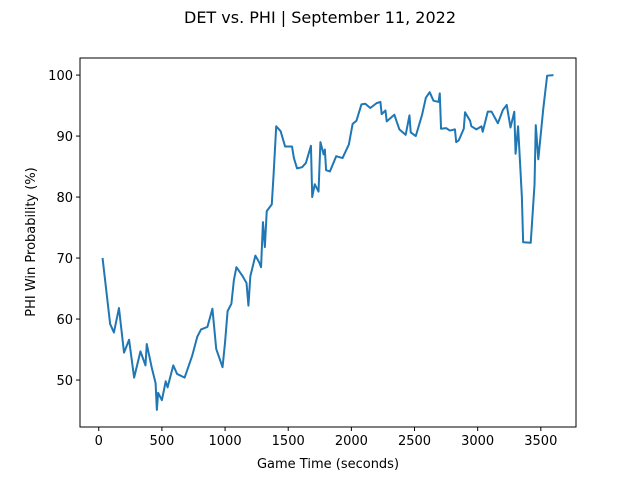 The width and height of the screenshot is (640, 480). Describe the element at coordinates (351, 441) in the screenshot. I see `x-tick-label: 2000` at that location.